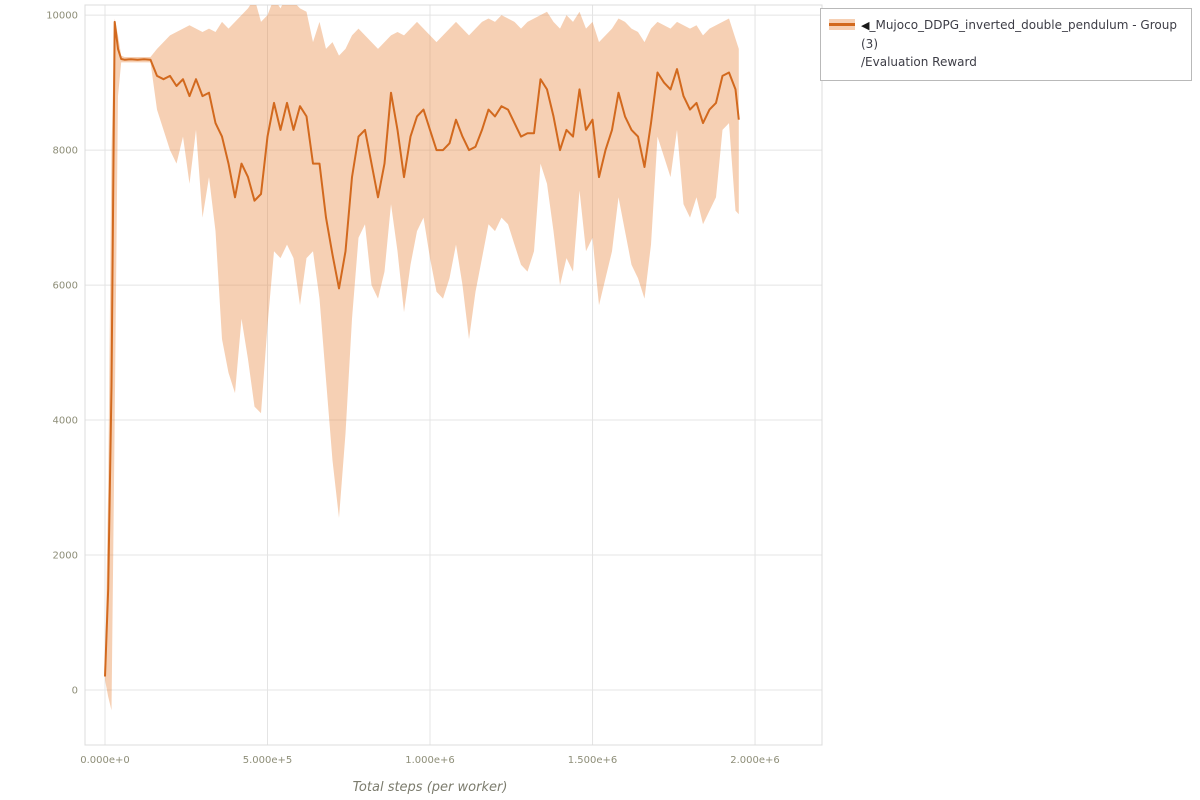 This screenshot has height=800, width=1200. Describe the element at coordinates (919, 62) in the screenshot. I see `legend-label-line2: /Evaluation Reward` at that location.